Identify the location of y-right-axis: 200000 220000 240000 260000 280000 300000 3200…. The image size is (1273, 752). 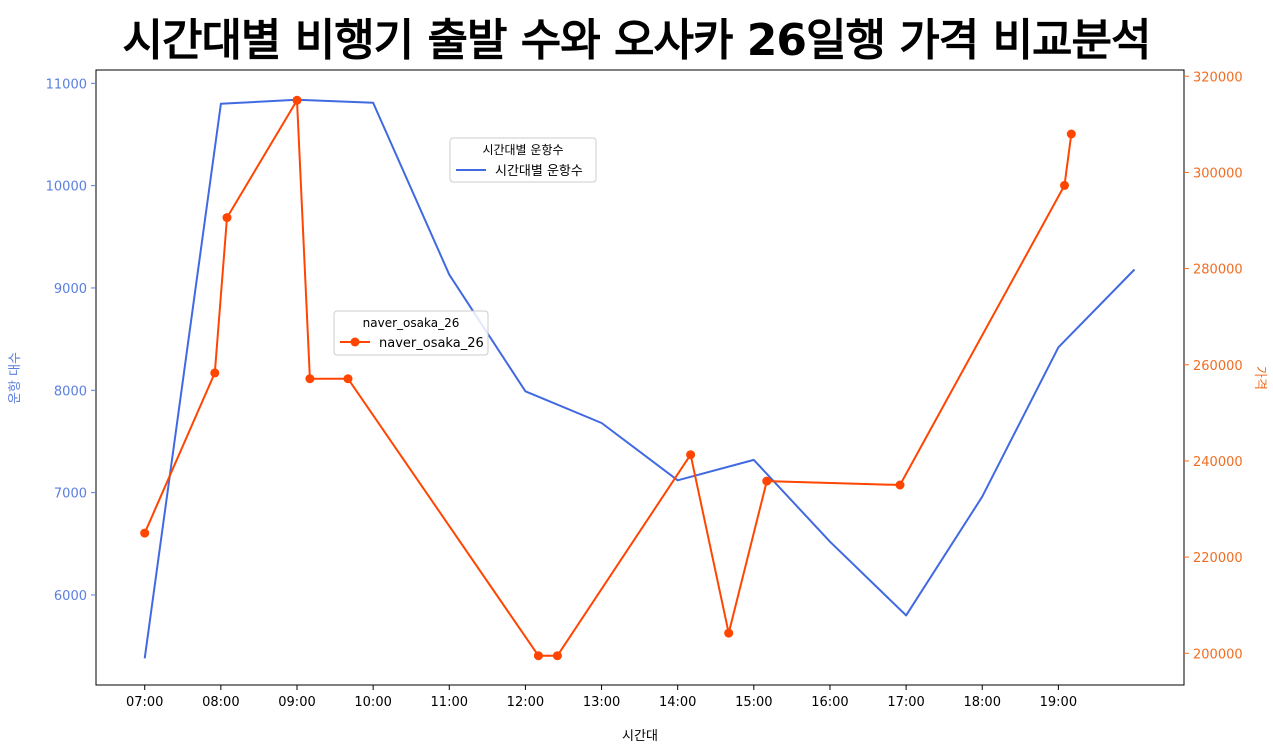
(1213, 366).